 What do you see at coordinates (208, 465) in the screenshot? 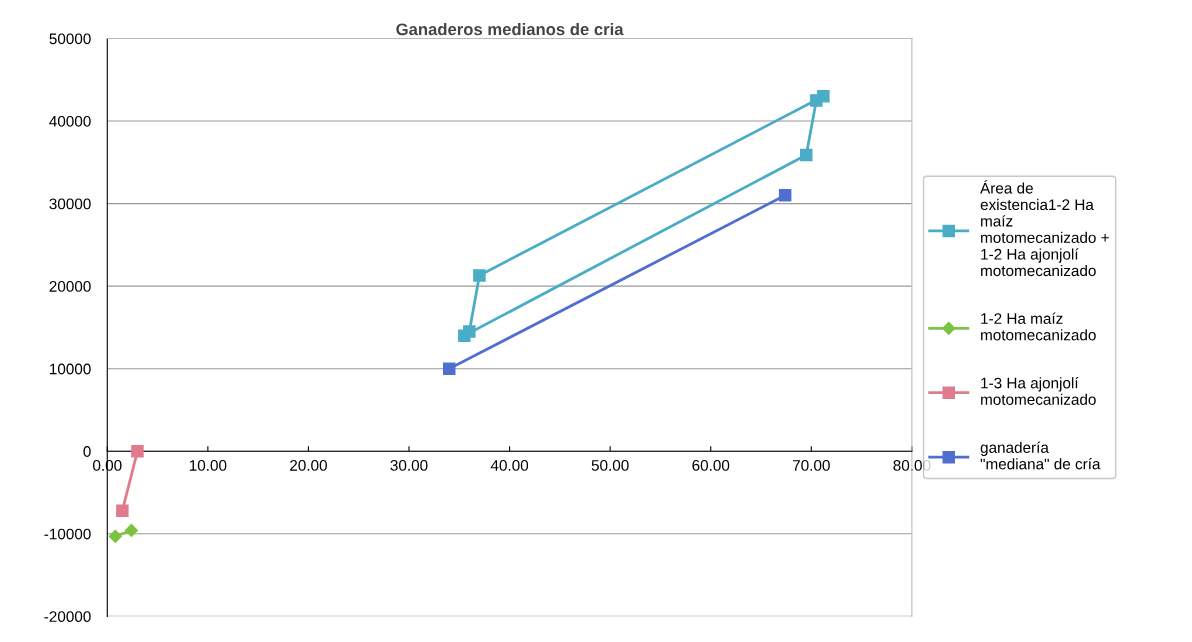
I see `x-tick-label: 10.00` at bounding box center [208, 465].